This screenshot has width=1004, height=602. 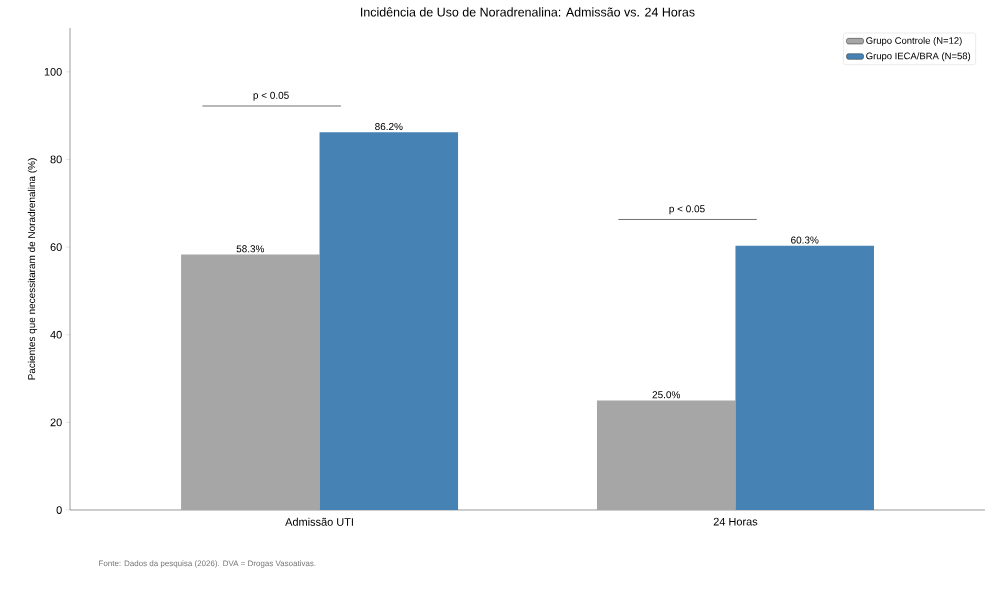 I want to click on data-label: 86.2%, so click(x=389, y=127).